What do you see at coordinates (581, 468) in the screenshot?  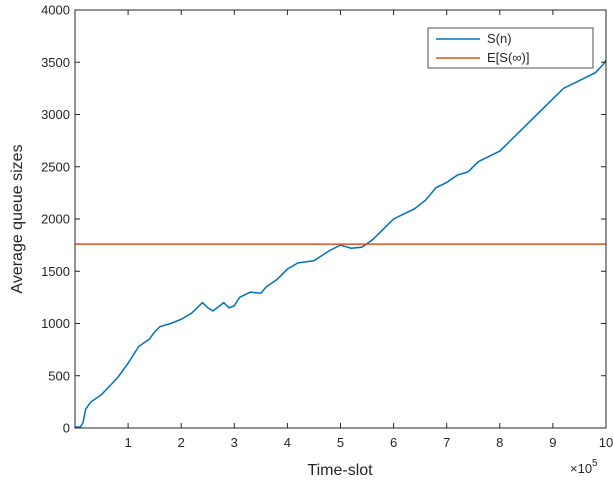 I see `svg-text: ×10` at bounding box center [581, 468].